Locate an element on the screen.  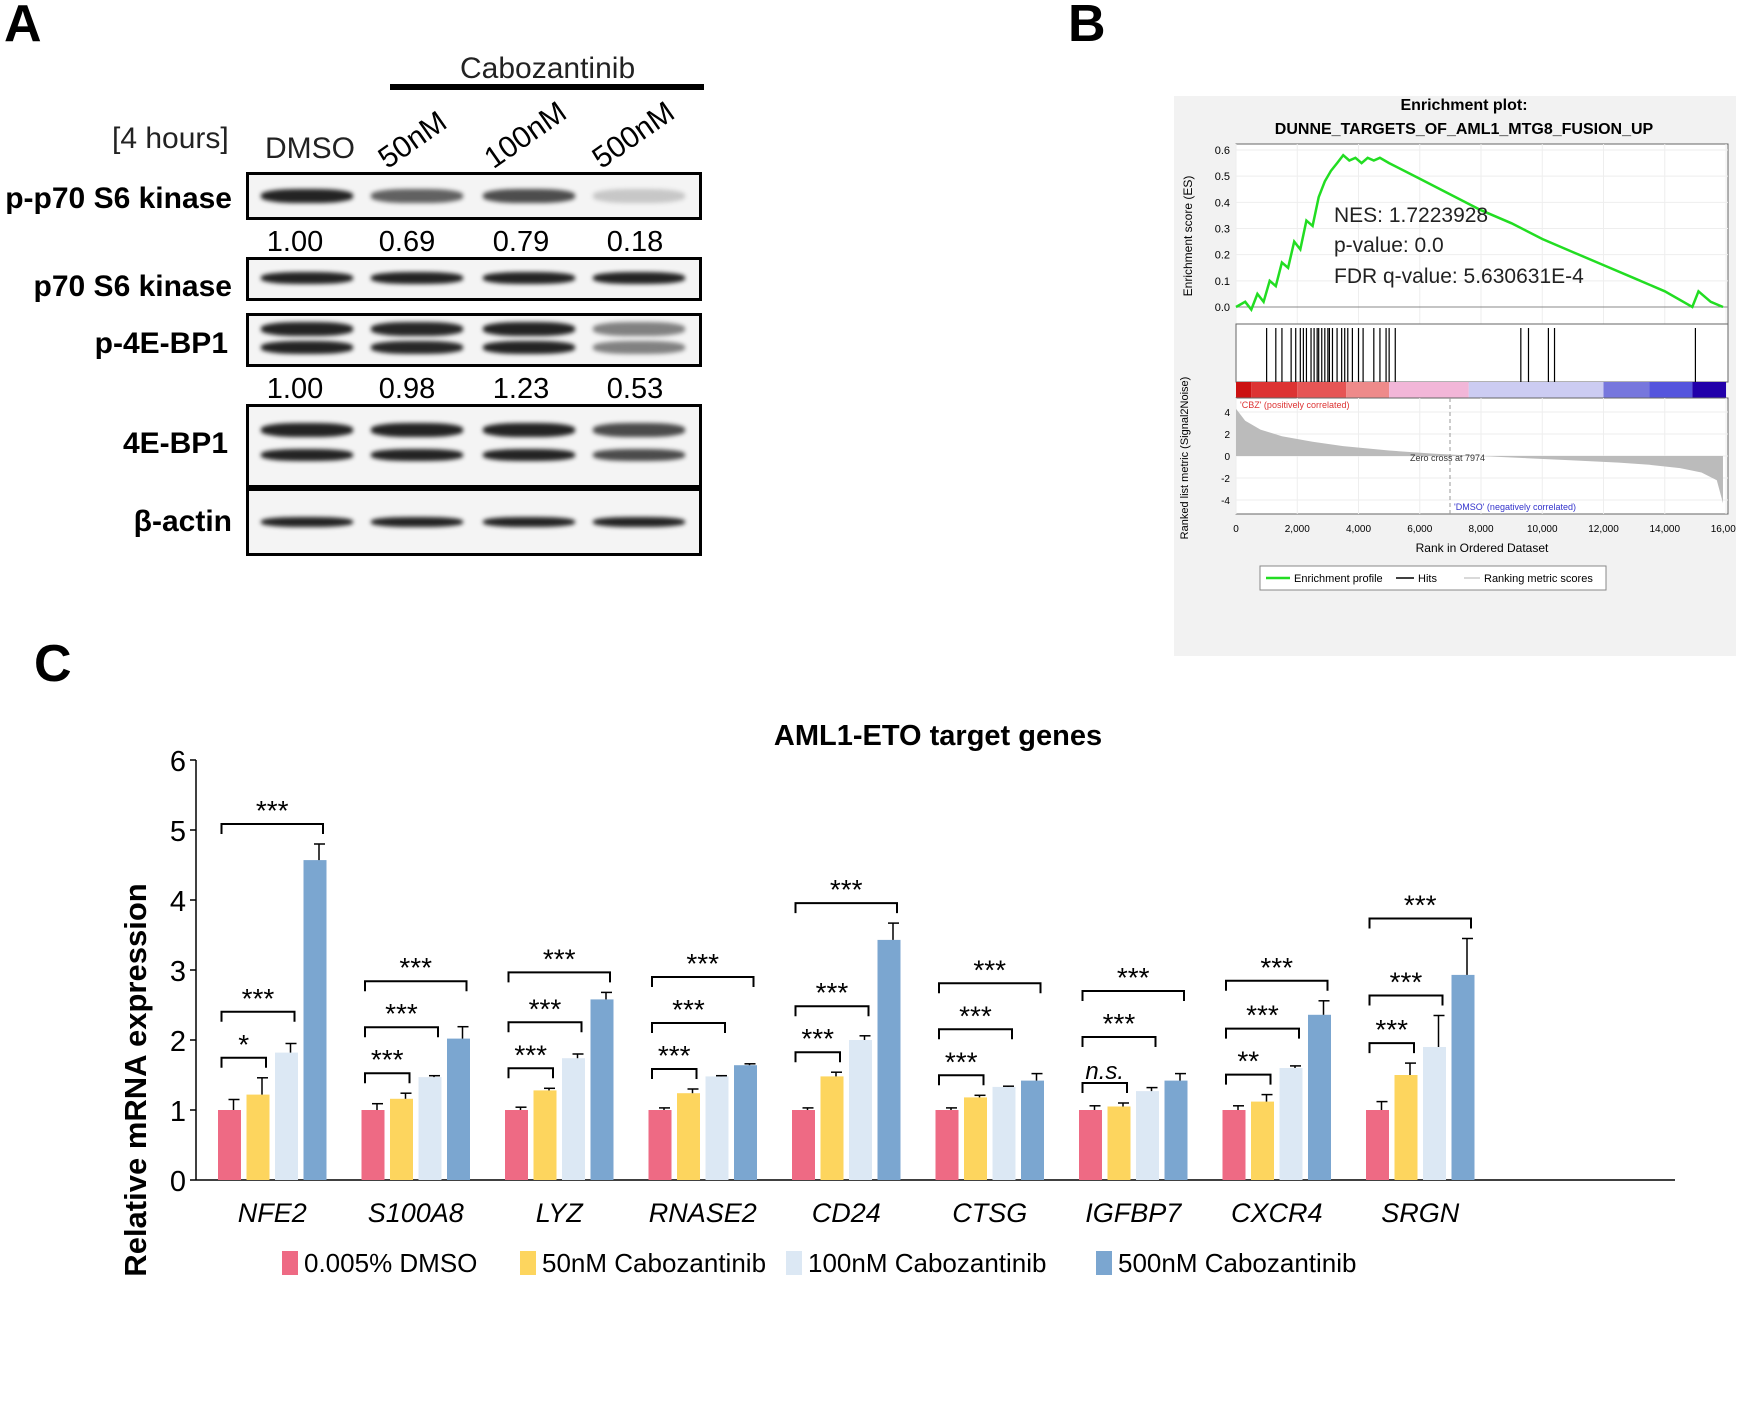
y-tick-label: 4 is located at coordinates (178, 902).